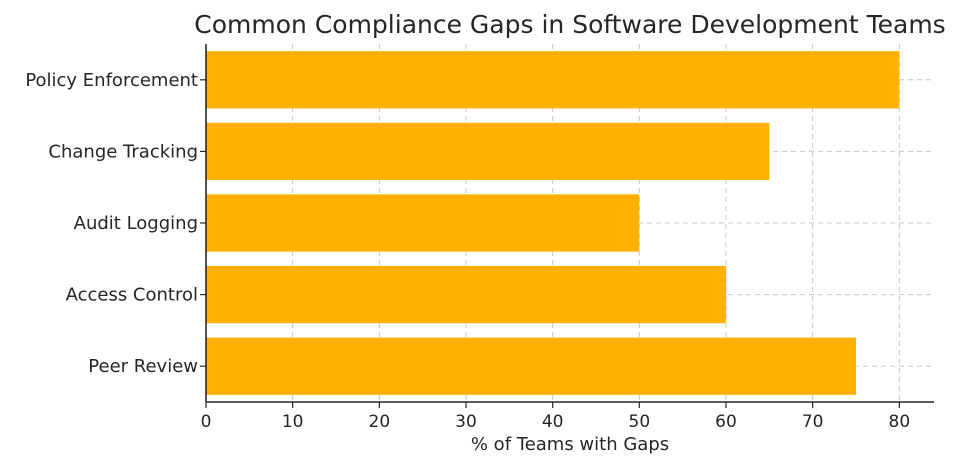  What do you see at coordinates (570, 444) in the screenshot?
I see `x-axis-label: % of Teams with Gaps` at bounding box center [570, 444].